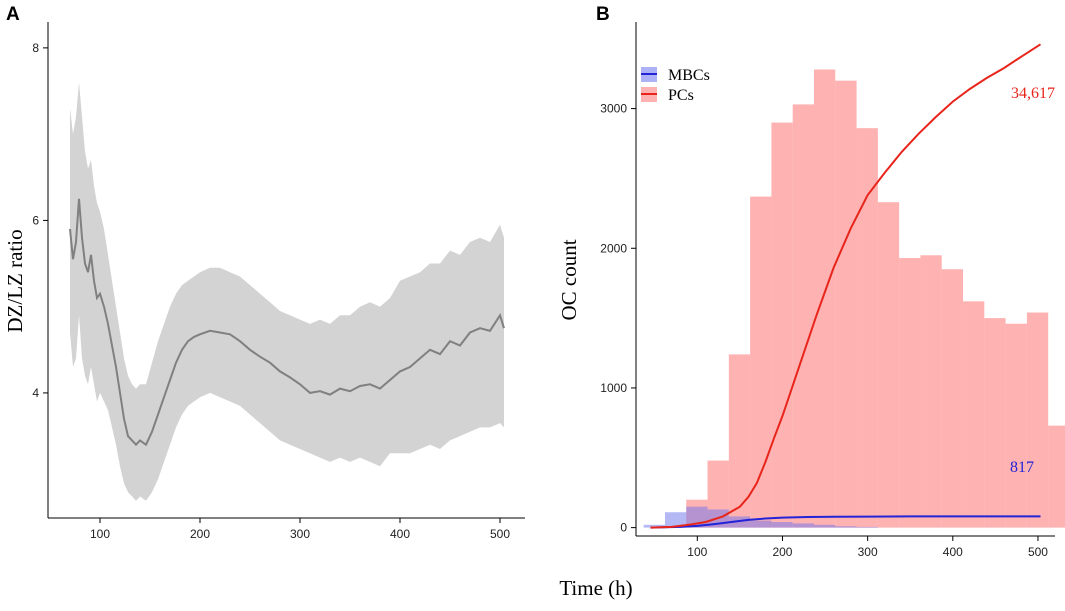  I want to click on legend-mbc-label: MBCs, so click(689, 75).